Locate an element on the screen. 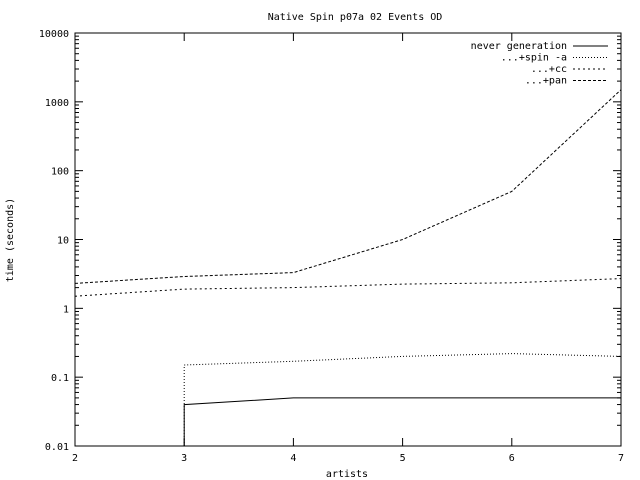 The image size is (640, 480). y-tick-label: 100 is located at coordinates (60, 172).